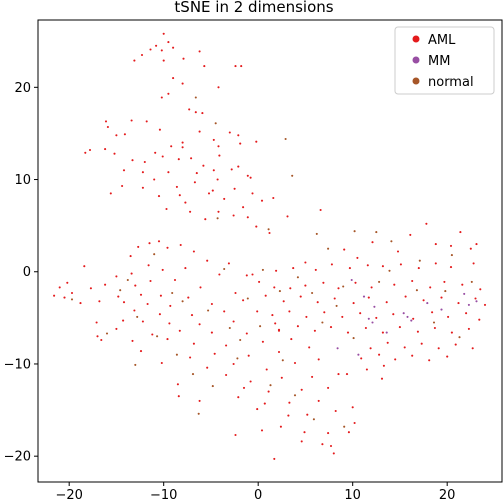  What do you see at coordinates (17, 457) in the screenshot?
I see `y-tick-label: −20` at bounding box center [17, 457].